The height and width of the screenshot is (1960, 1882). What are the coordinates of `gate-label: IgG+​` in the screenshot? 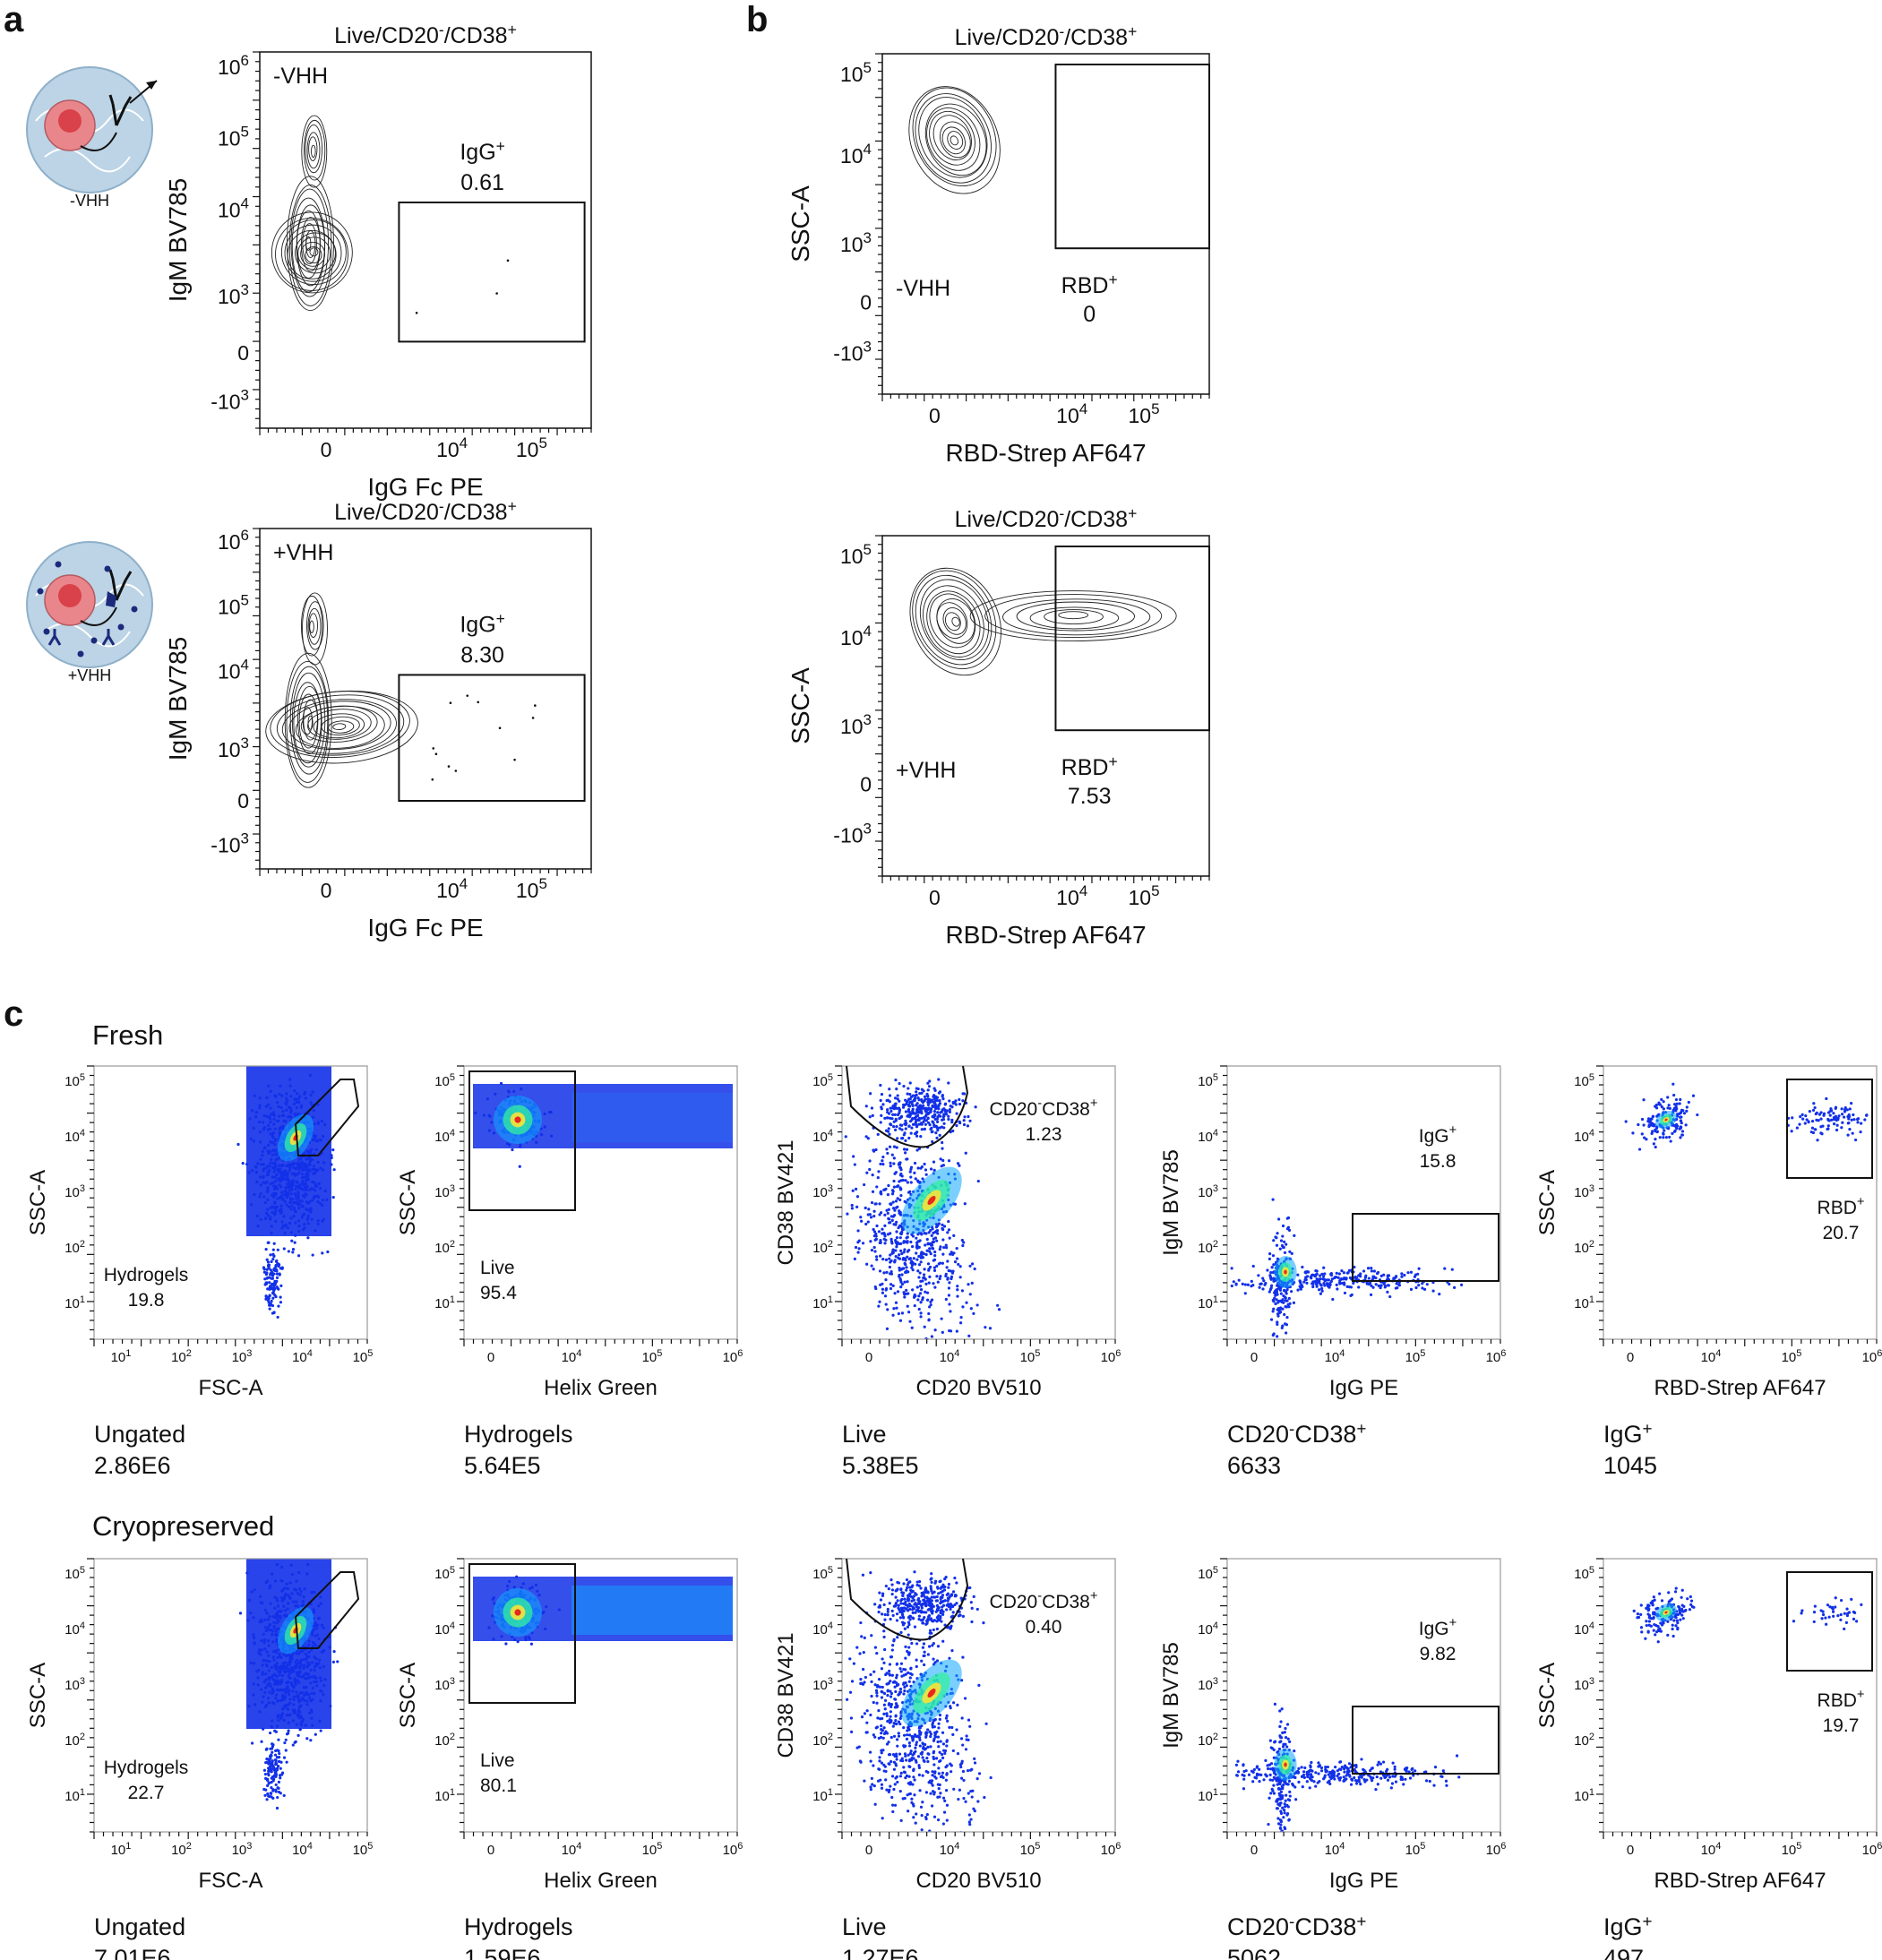 It's located at (483, 151).